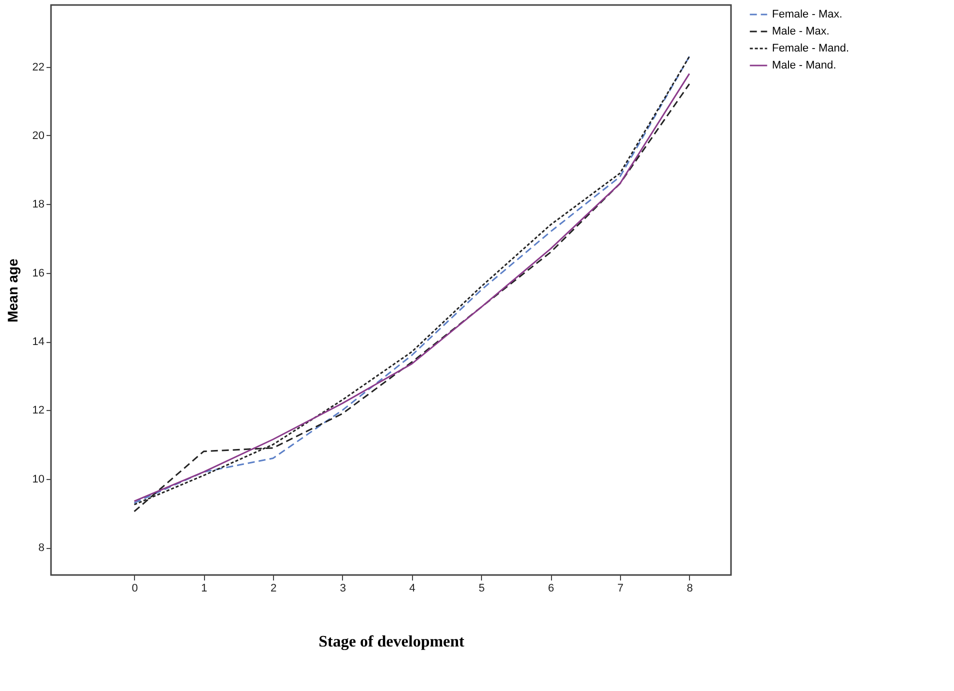 The height and width of the screenshot is (691, 954). I want to click on y-tick-label: 12, so click(38, 410).